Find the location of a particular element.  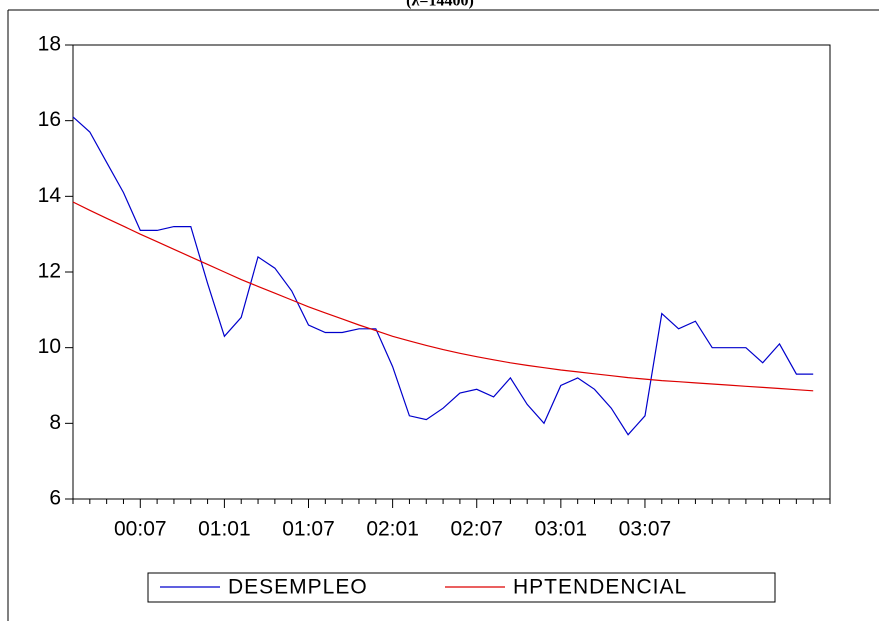

x-tick-label: 03:01 is located at coordinates (561, 529).